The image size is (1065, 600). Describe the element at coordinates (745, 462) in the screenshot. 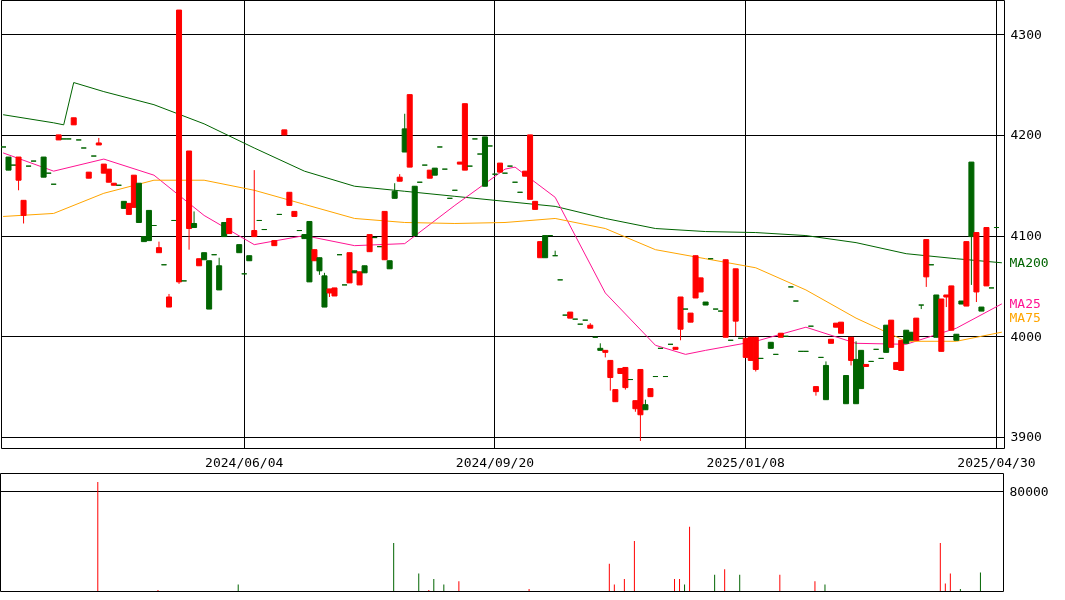

I see `x-tick-label: 2025/01/08` at that location.